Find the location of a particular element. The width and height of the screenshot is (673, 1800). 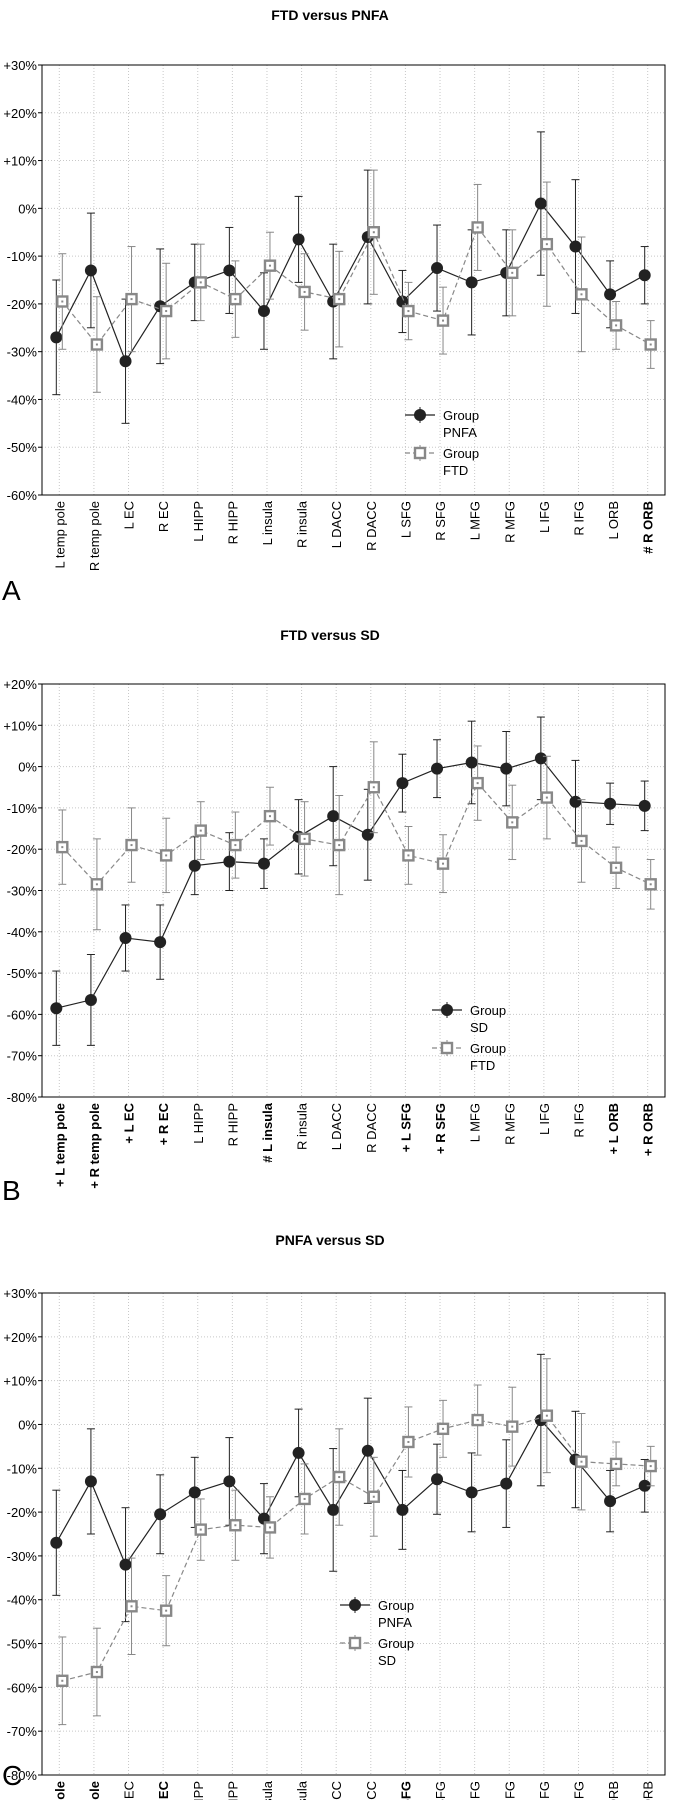

chart-title: PNFA versus SD is located at coordinates (329, 1240).